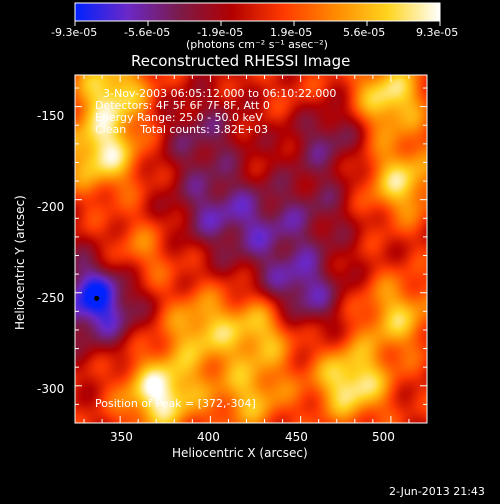  Describe the element at coordinates (182, 105) in the screenshot. I see `info-line-2: Detectors: 4F 5F 6F 7F 8F, Att 0` at that location.